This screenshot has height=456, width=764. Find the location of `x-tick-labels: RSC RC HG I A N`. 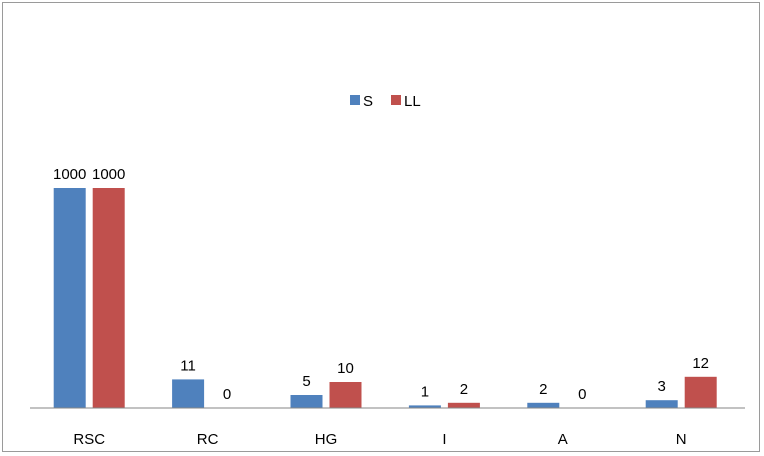

x-tick-labels: RSC RC HG I A N is located at coordinates (379, 439).